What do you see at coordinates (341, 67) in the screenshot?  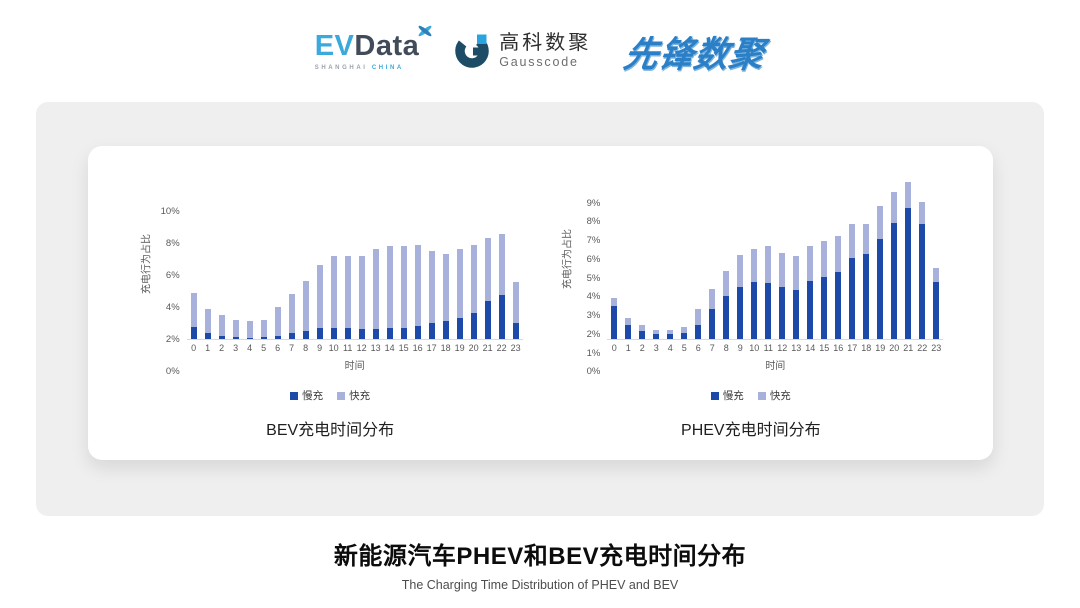 I see `evdata-shanghai-text: SHANGHAI` at bounding box center [341, 67].